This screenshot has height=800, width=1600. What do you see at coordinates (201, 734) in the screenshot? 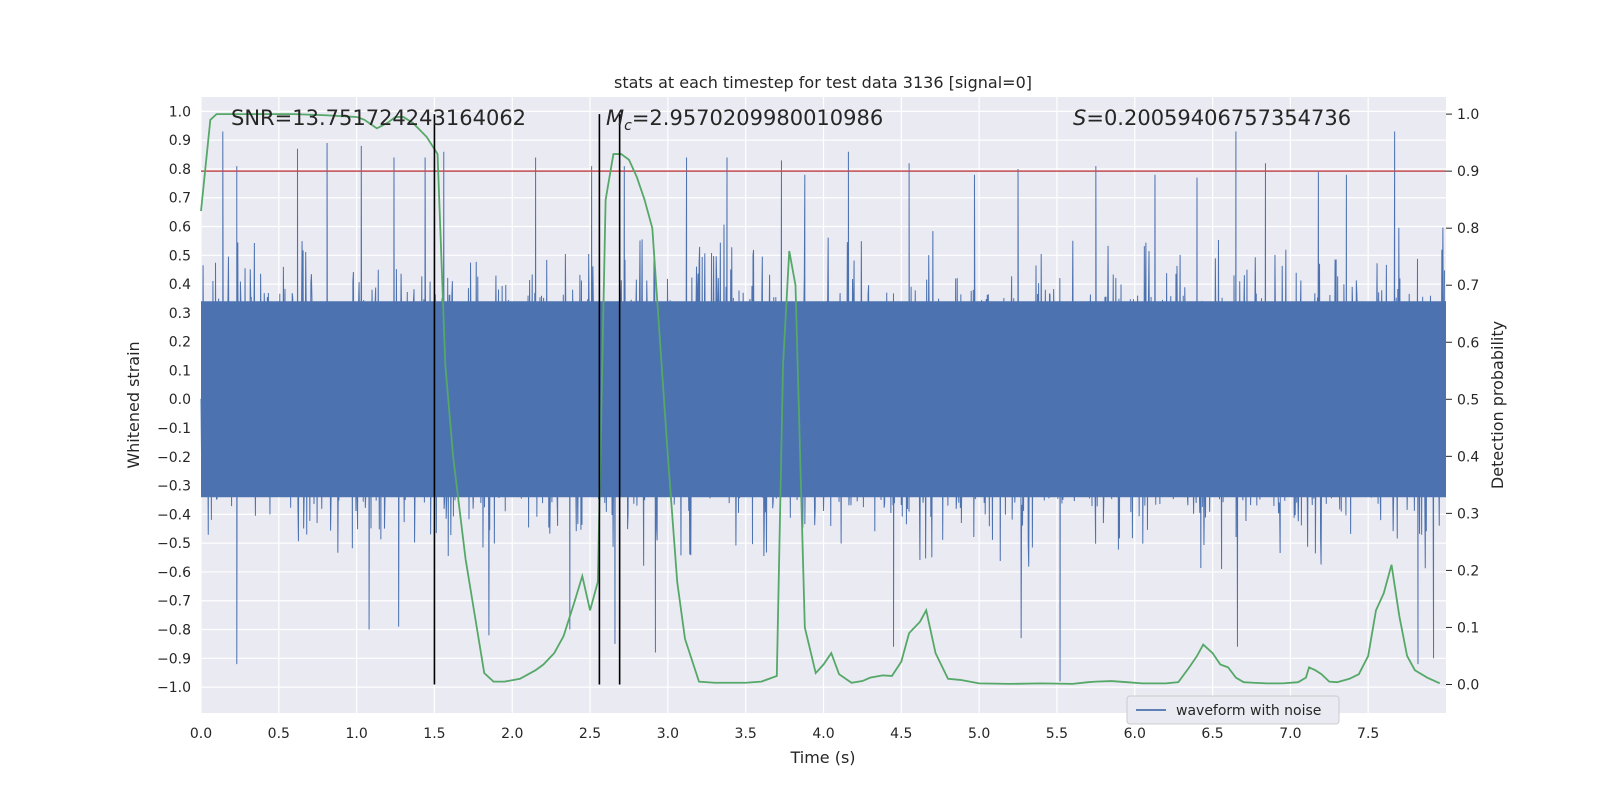
I see `x-tick-label: 0.0` at bounding box center [201, 734].